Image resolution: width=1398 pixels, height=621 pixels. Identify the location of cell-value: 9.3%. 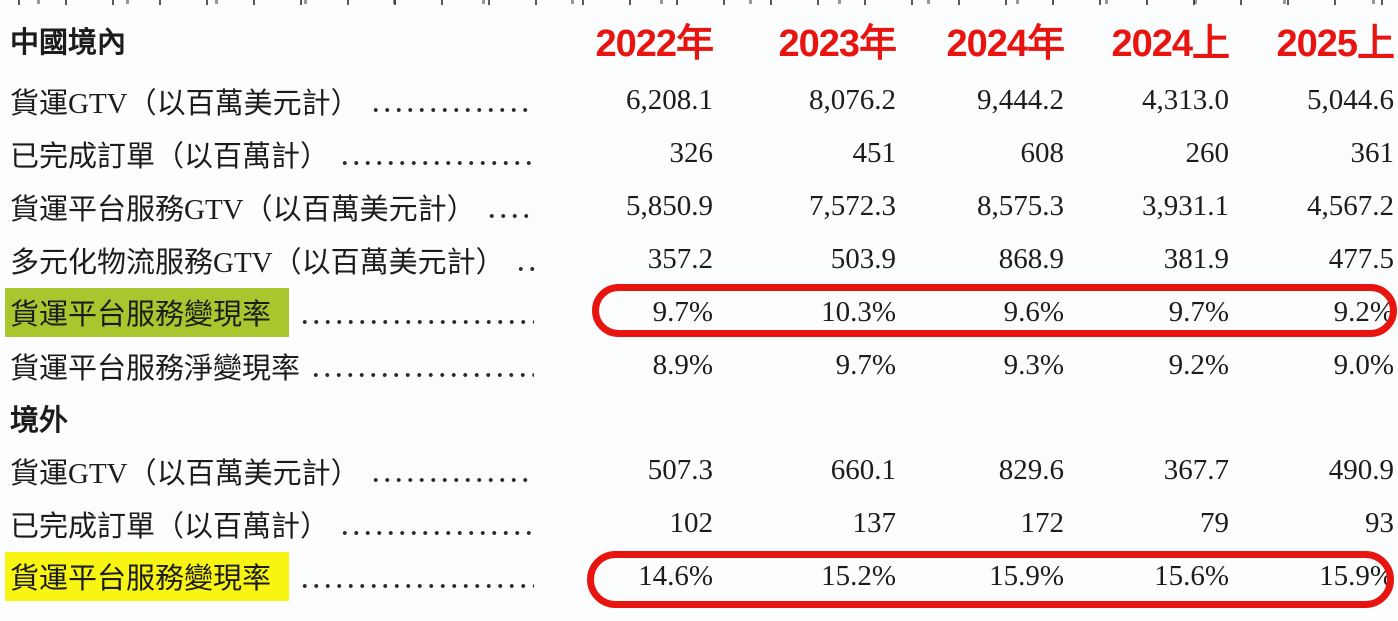
(1033, 365).